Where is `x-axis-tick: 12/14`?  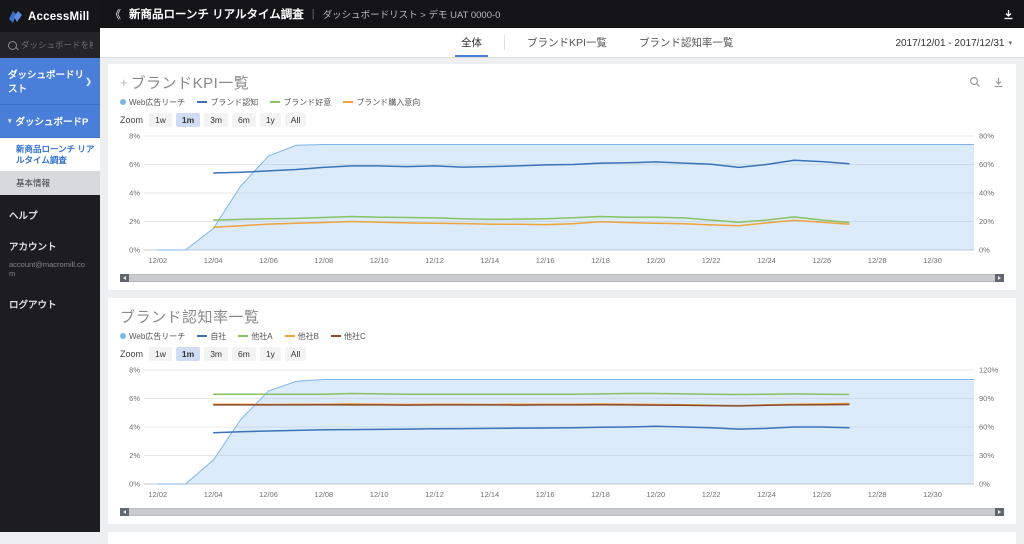
x-axis-tick: 12/14 is located at coordinates (489, 494).